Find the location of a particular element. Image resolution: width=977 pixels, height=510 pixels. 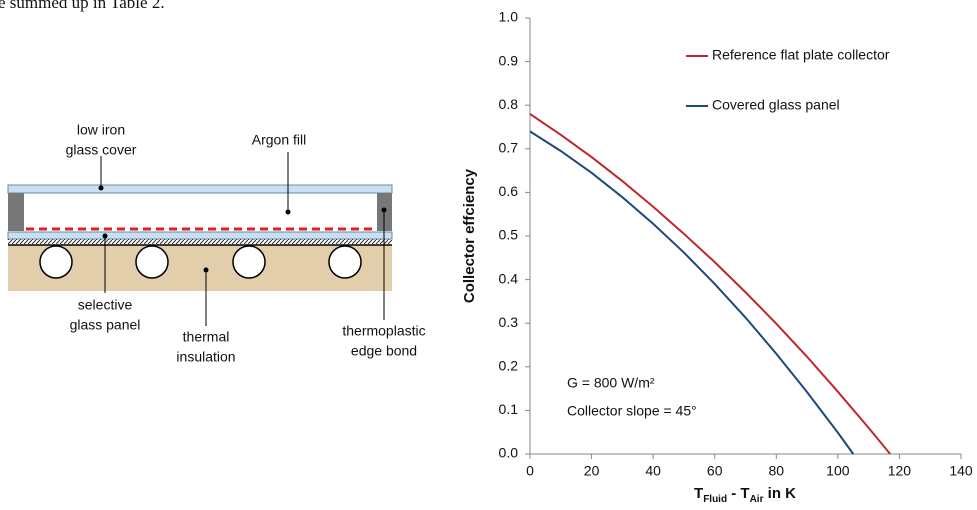

x-tick-label: 140 is located at coordinates (961, 471).